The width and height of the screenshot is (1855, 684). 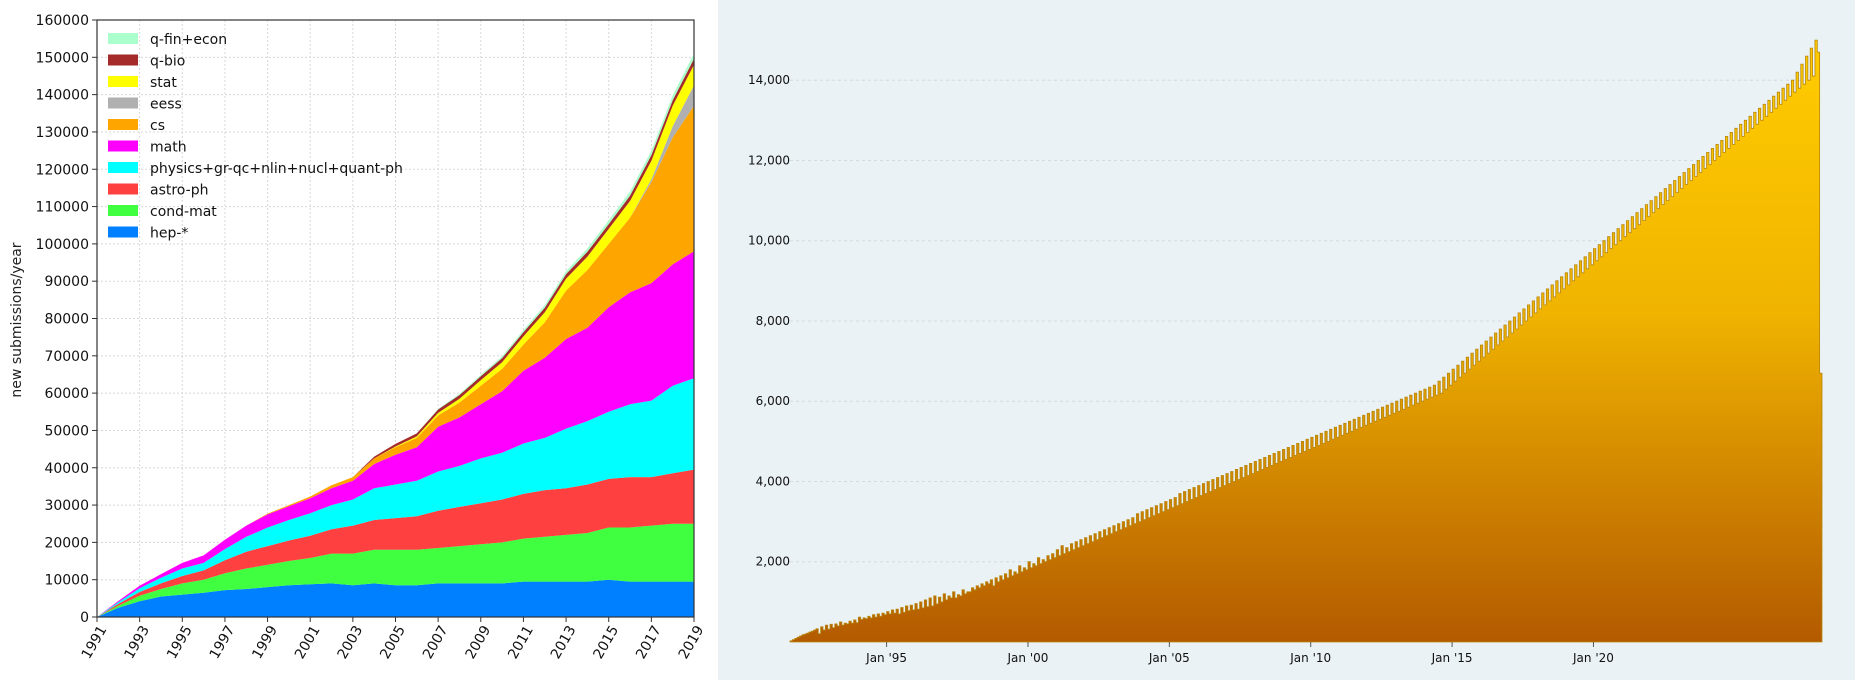 What do you see at coordinates (62, 58) in the screenshot?
I see `y-tick-label: 150000` at bounding box center [62, 58].